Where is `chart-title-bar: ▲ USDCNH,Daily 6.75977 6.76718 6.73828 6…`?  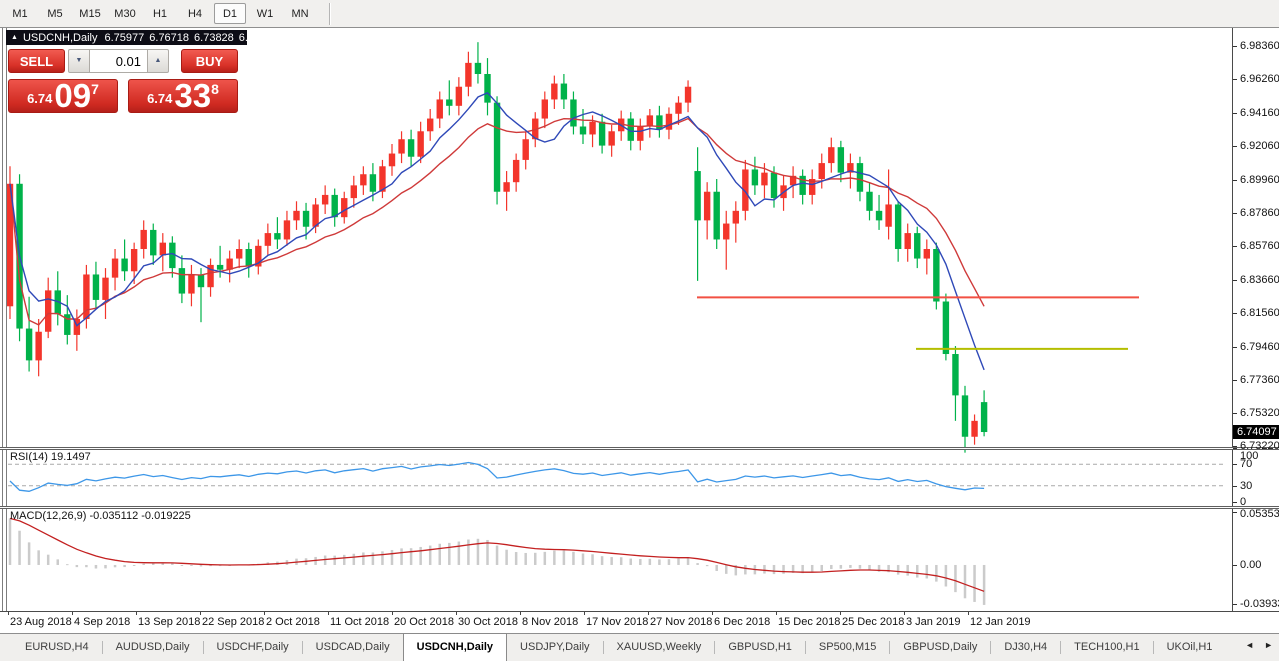 chart-title-bar: ▲ USDCNH,Daily 6.75977 6.76718 6.73828 6… is located at coordinates (142, 37).